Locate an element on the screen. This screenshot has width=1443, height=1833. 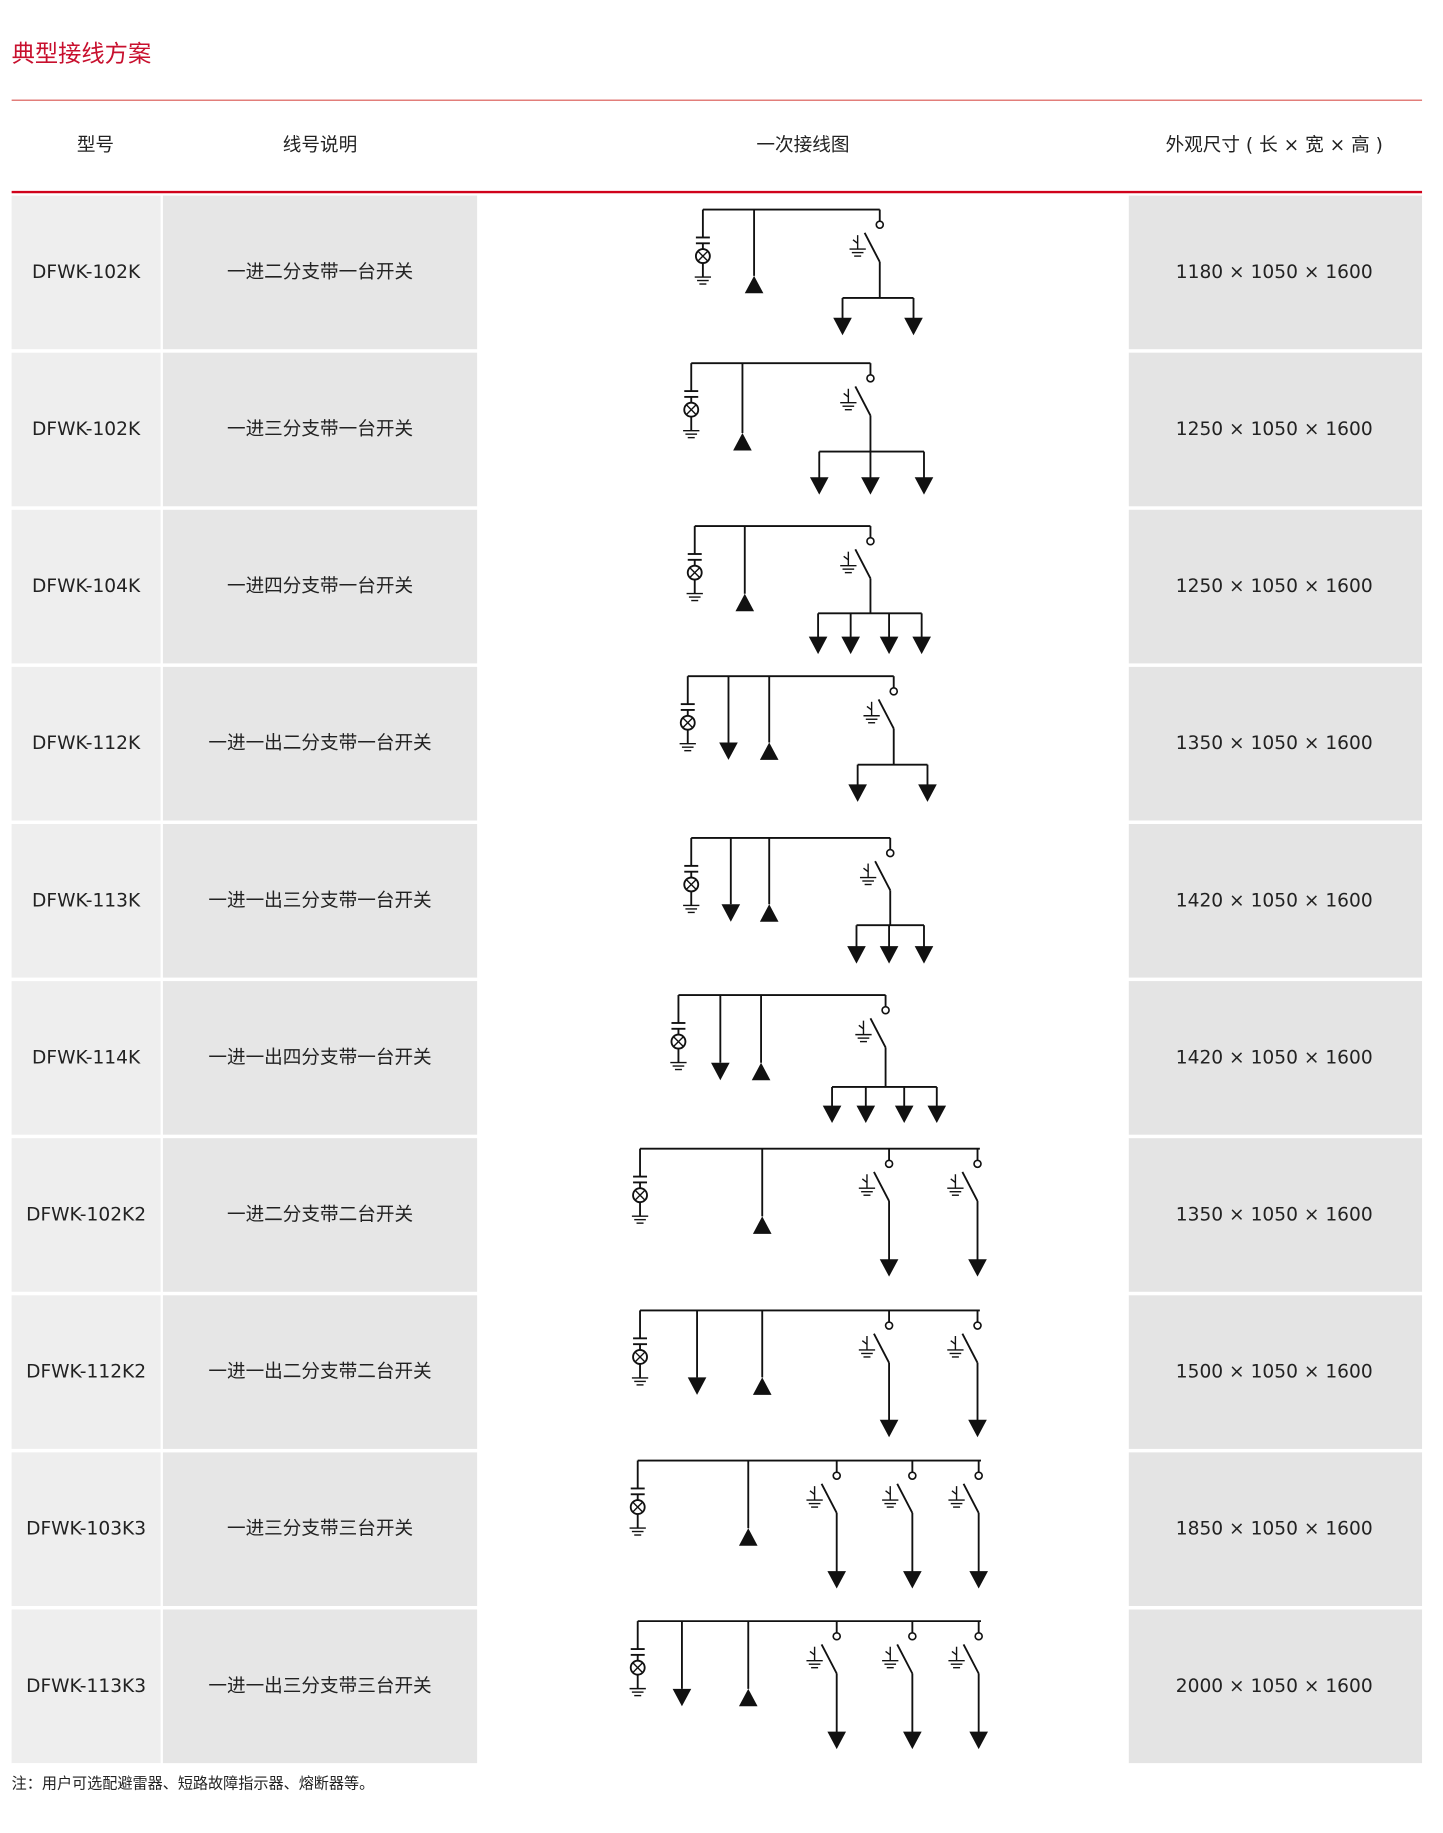
dimensions: 1500 × 1050 × 1600 is located at coordinates (1274, 1372).